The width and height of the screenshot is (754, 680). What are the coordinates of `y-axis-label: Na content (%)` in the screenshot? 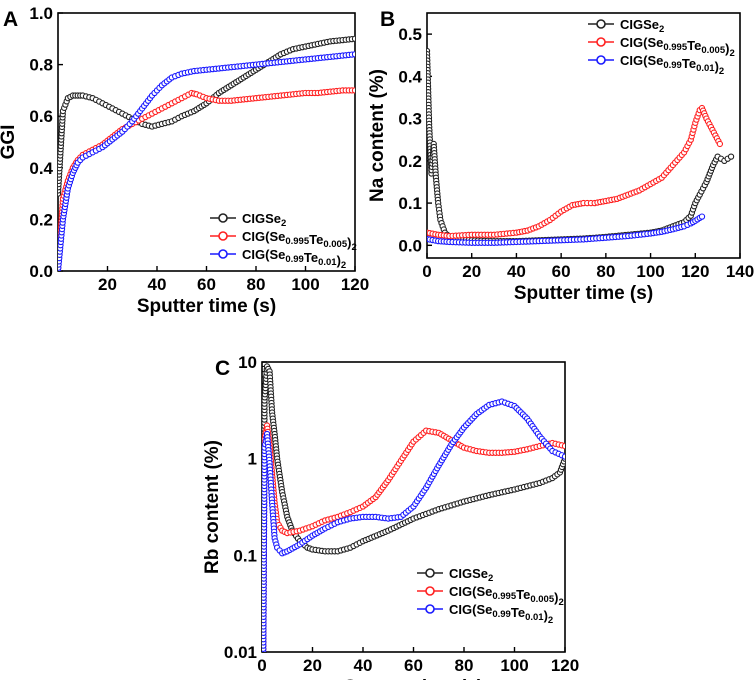 It's located at (377, 135).